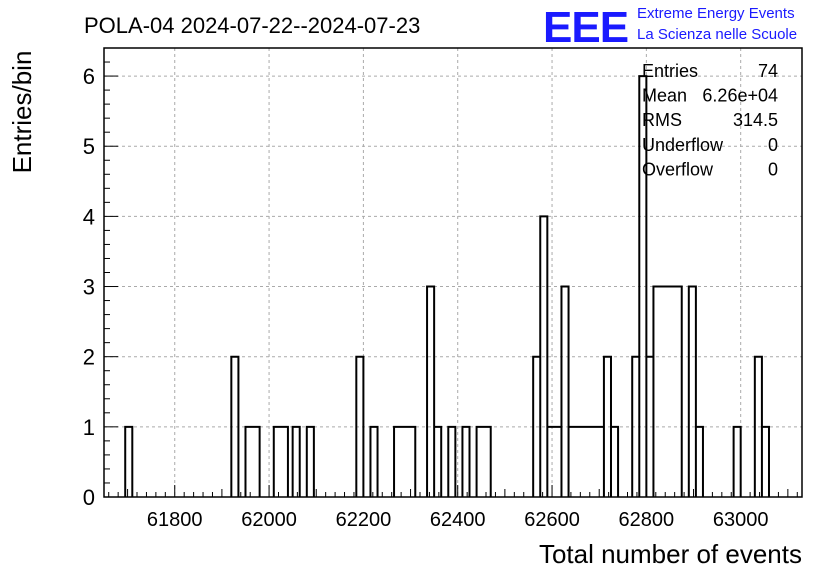  I want to click on x-tick-label: 62400, so click(458, 520).